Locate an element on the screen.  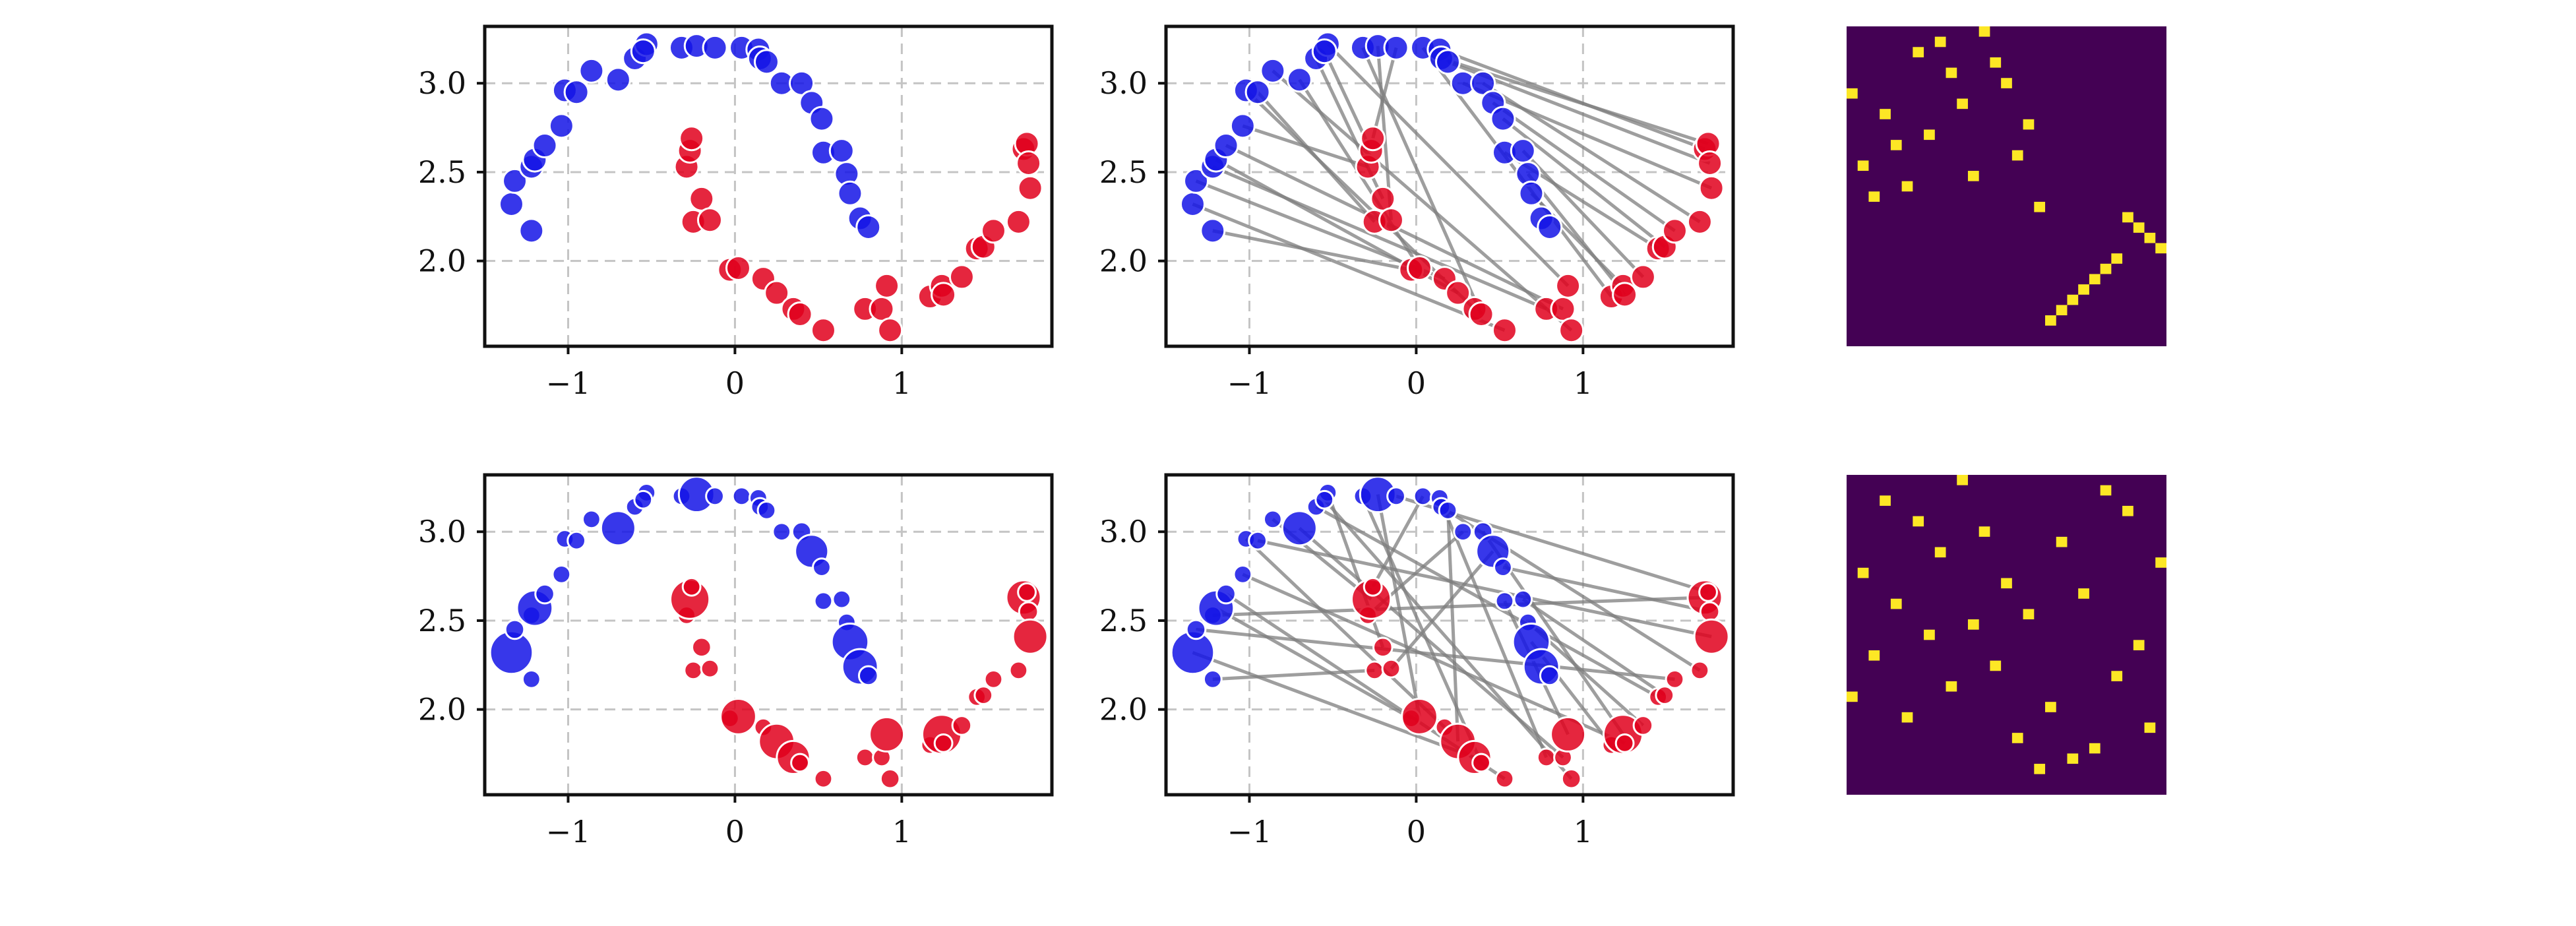
panel-row2-weighted-scatter: −1 0 1 2.0 2.5 3.0 is located at coordinates (736, 661).